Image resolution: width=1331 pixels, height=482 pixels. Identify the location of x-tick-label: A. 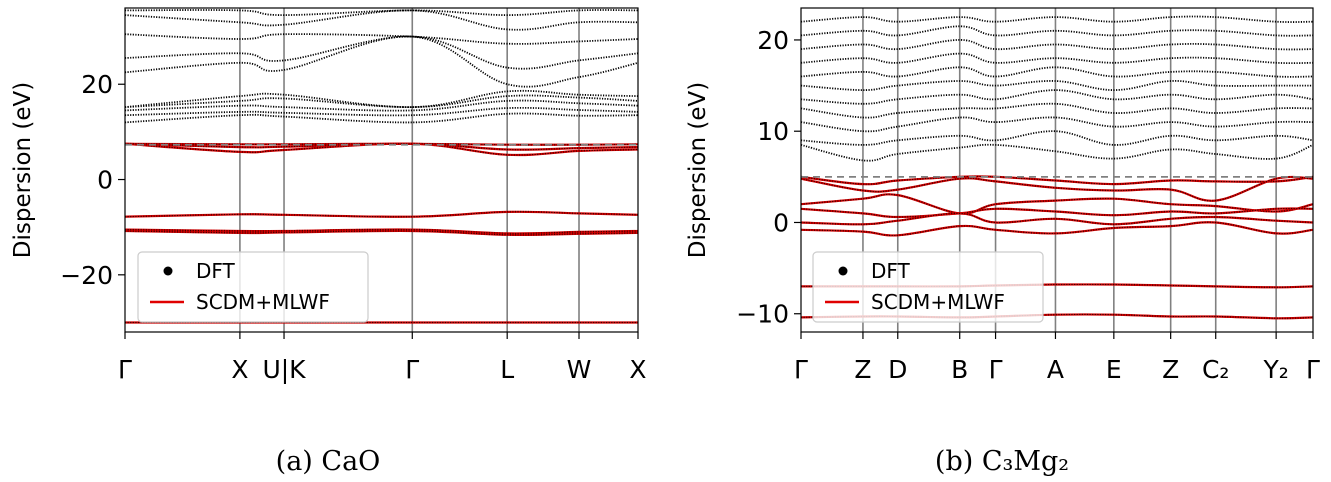
(1055, 369).